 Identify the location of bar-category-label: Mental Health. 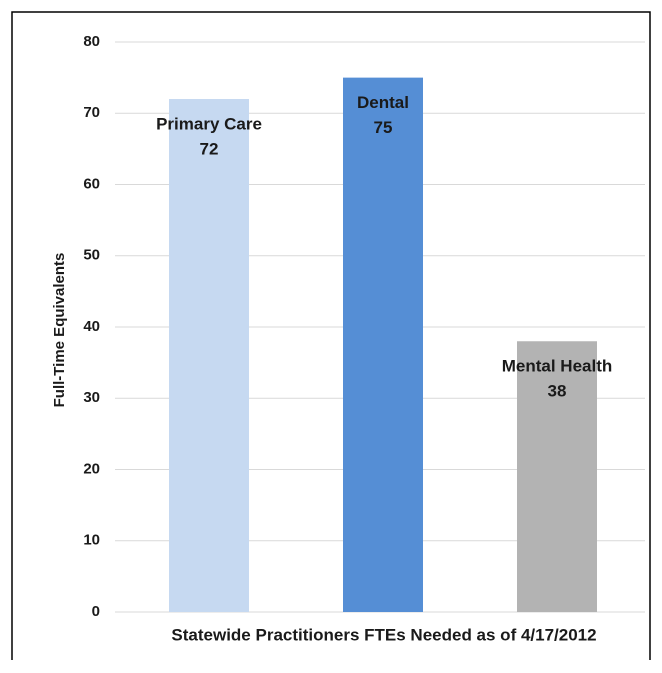
(557, 366).